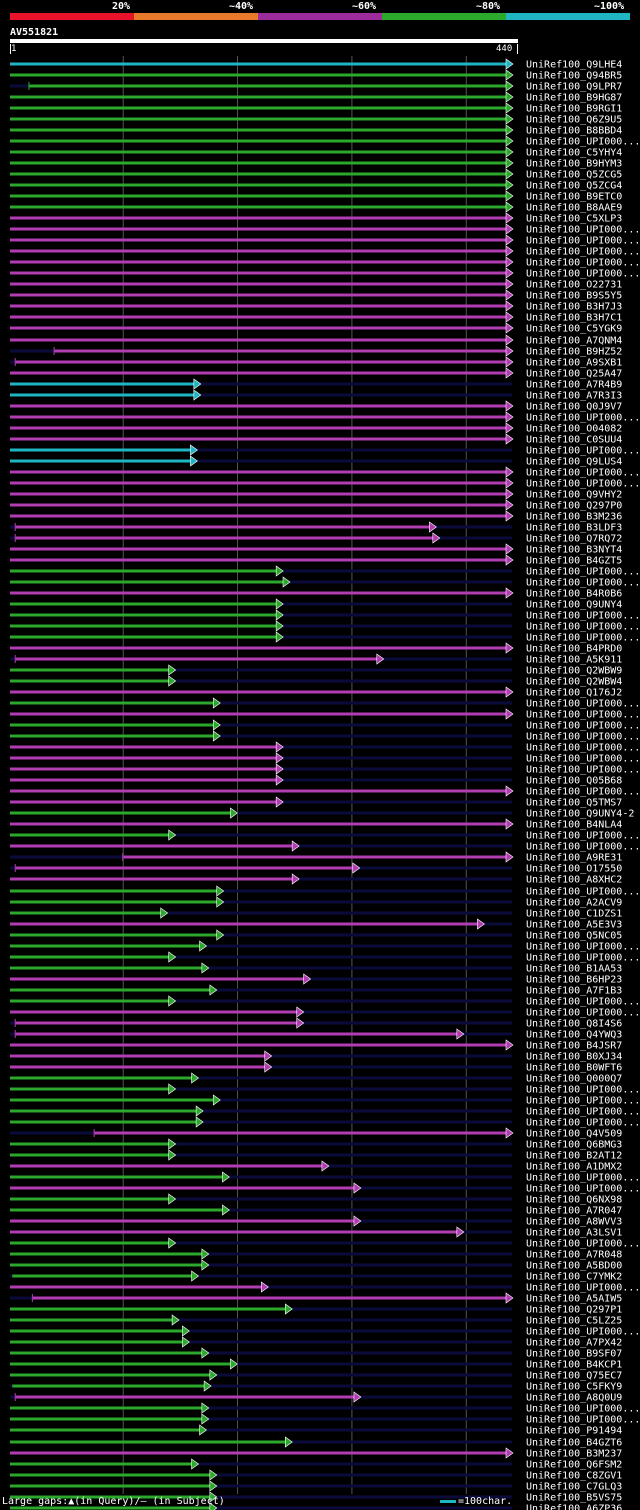  I want to click on hit-label: UniRef100_Q9VHY2, so click(574, 495).